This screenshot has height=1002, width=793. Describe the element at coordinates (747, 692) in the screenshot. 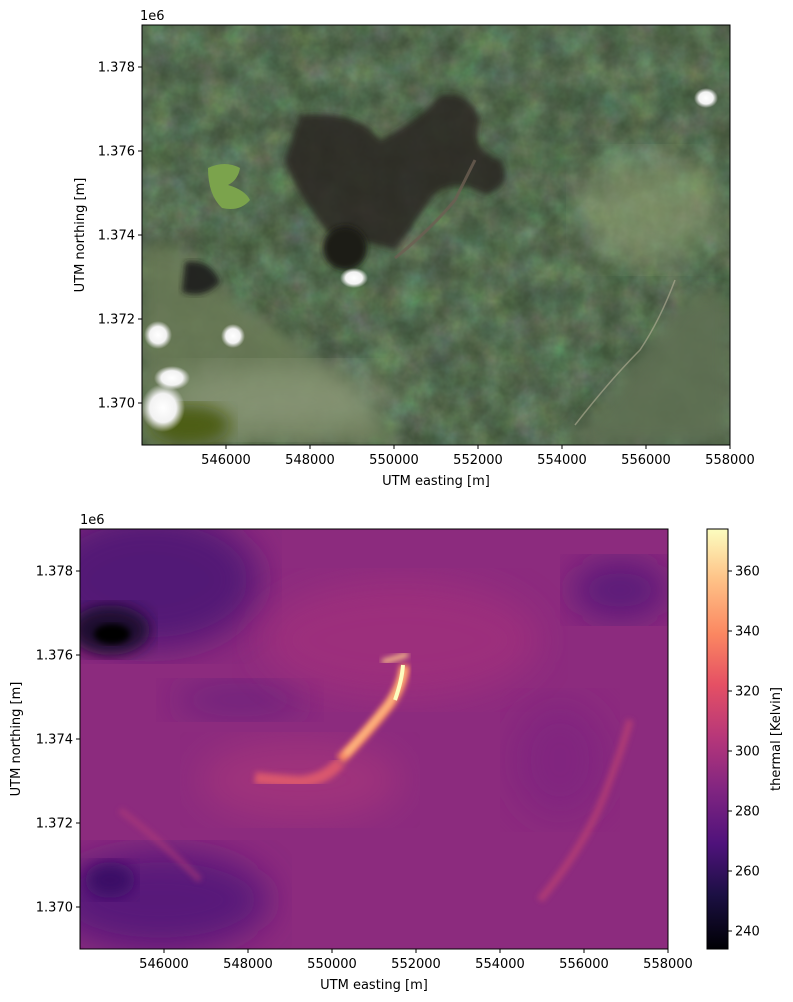

I see `colorbar-tick-label: 320` at that location.